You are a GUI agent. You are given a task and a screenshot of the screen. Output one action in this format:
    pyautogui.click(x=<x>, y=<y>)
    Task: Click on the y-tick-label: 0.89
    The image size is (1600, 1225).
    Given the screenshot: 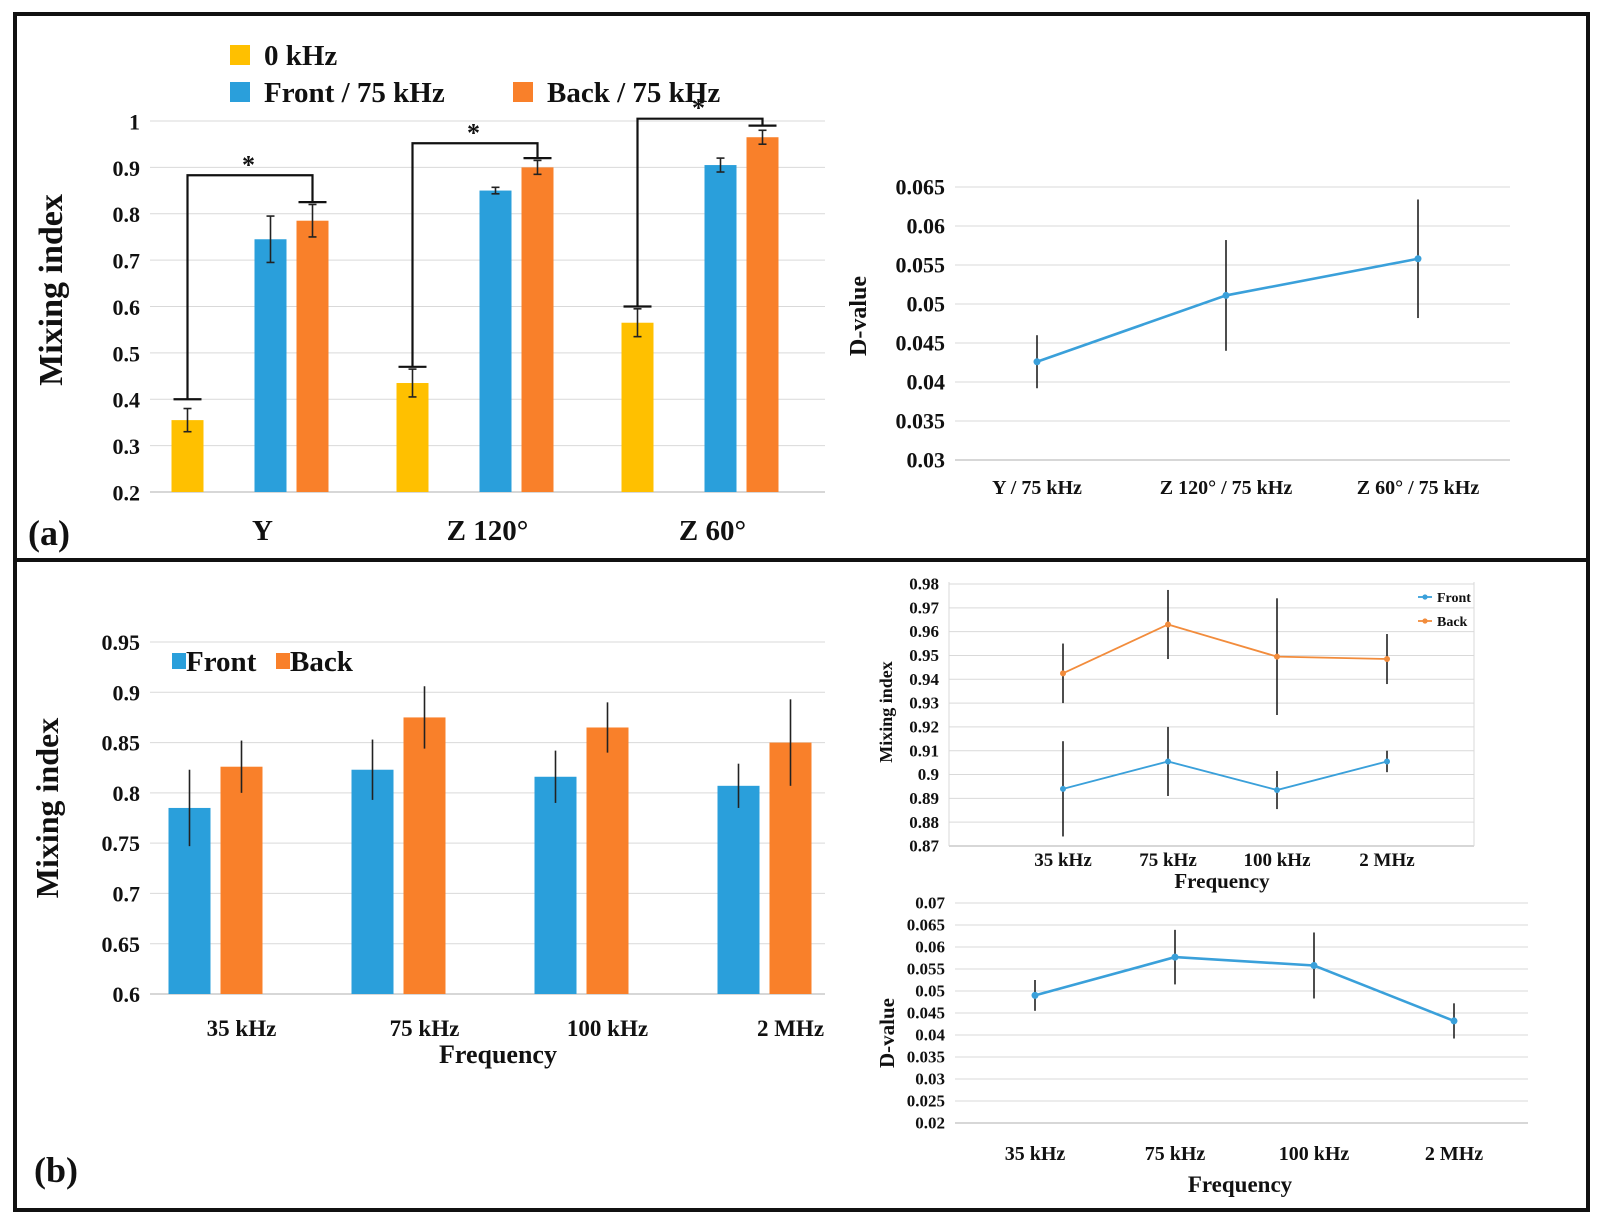 What is the action you would take?
    pyautogui.click(x=924, y=798)
    